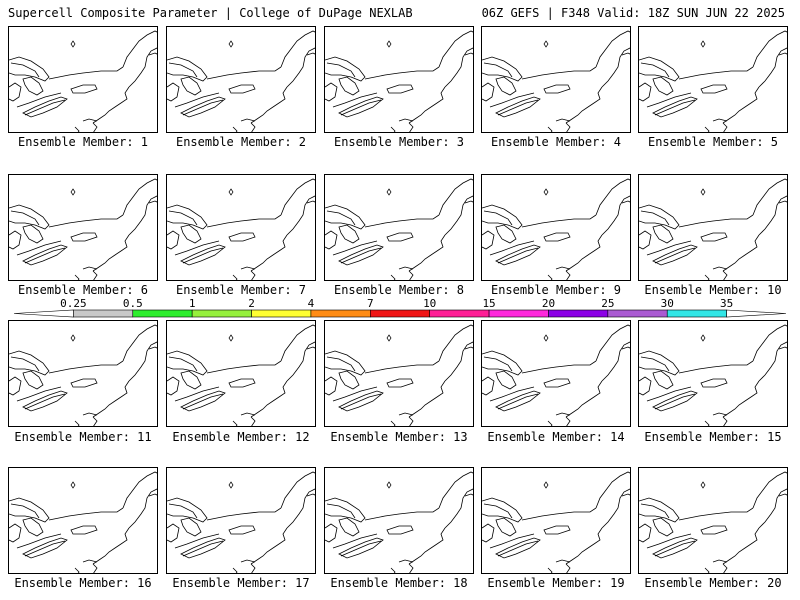 The image size is (800, 600). What do you see at coordinates (713, 583) in the screenshot?
I see `member-caption: Ensemble Member: 20` at bounding box center [713, 583].